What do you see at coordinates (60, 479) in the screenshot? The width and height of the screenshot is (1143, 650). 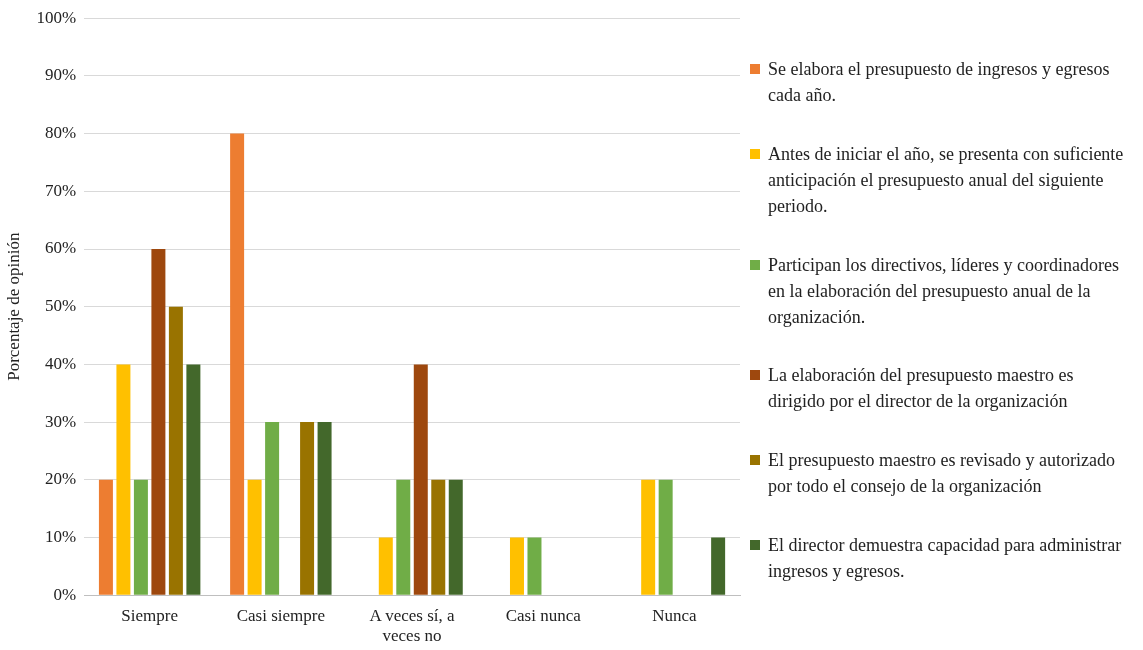 I see `y-tick-label: 20%` at bounding box center [60, 479].